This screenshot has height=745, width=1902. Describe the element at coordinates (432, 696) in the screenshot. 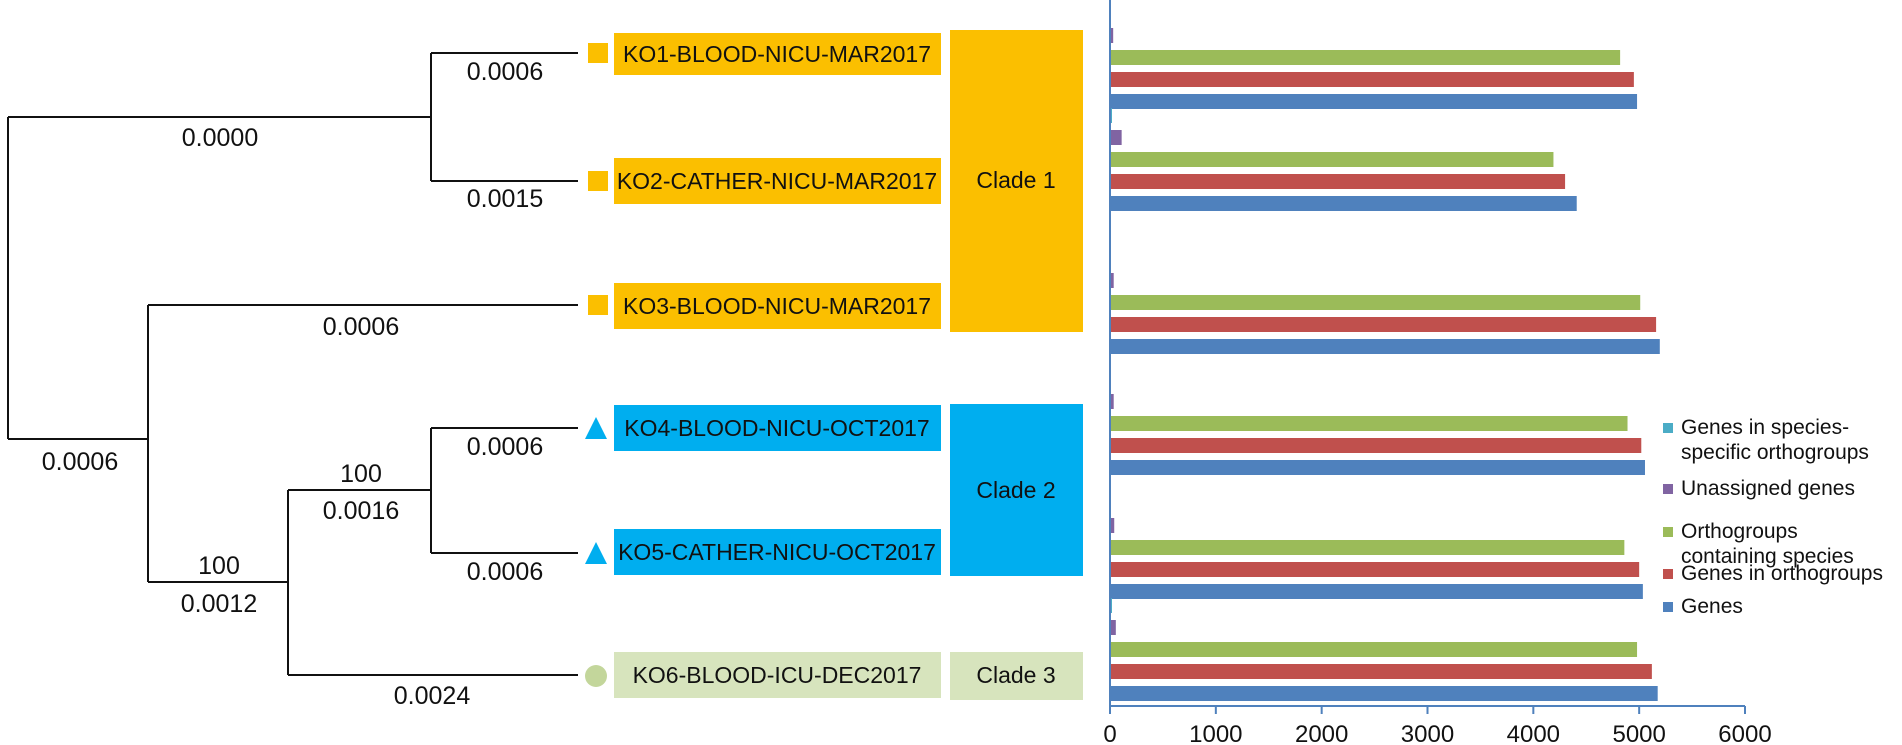

I see `branch-length-label: 0.0024` at that location.